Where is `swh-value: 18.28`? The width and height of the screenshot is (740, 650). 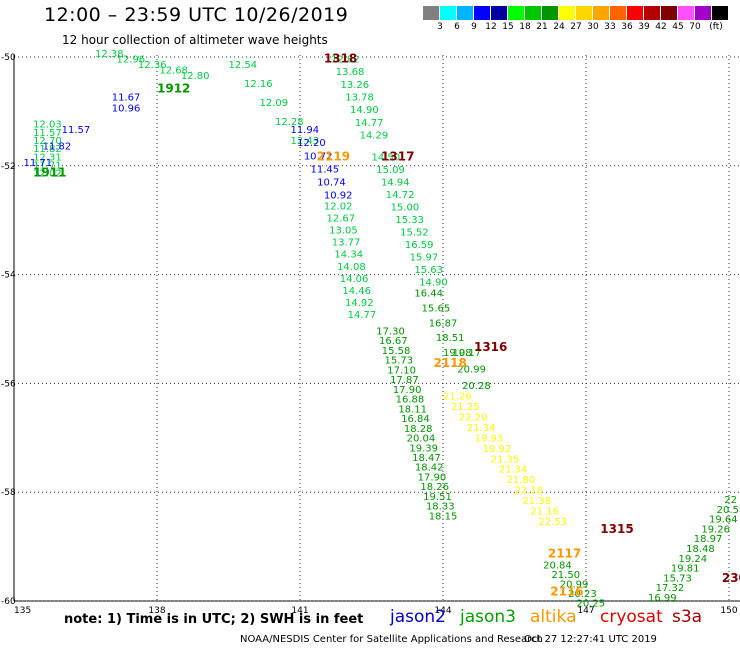
swh-value: 18.28 is located at coordinates (418, 429).